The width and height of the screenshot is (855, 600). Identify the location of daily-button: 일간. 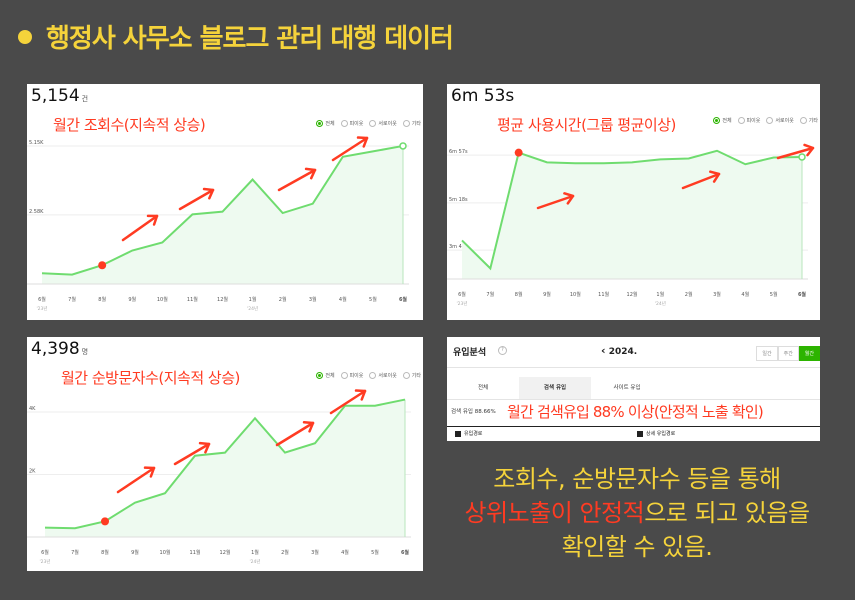
(767, 353).